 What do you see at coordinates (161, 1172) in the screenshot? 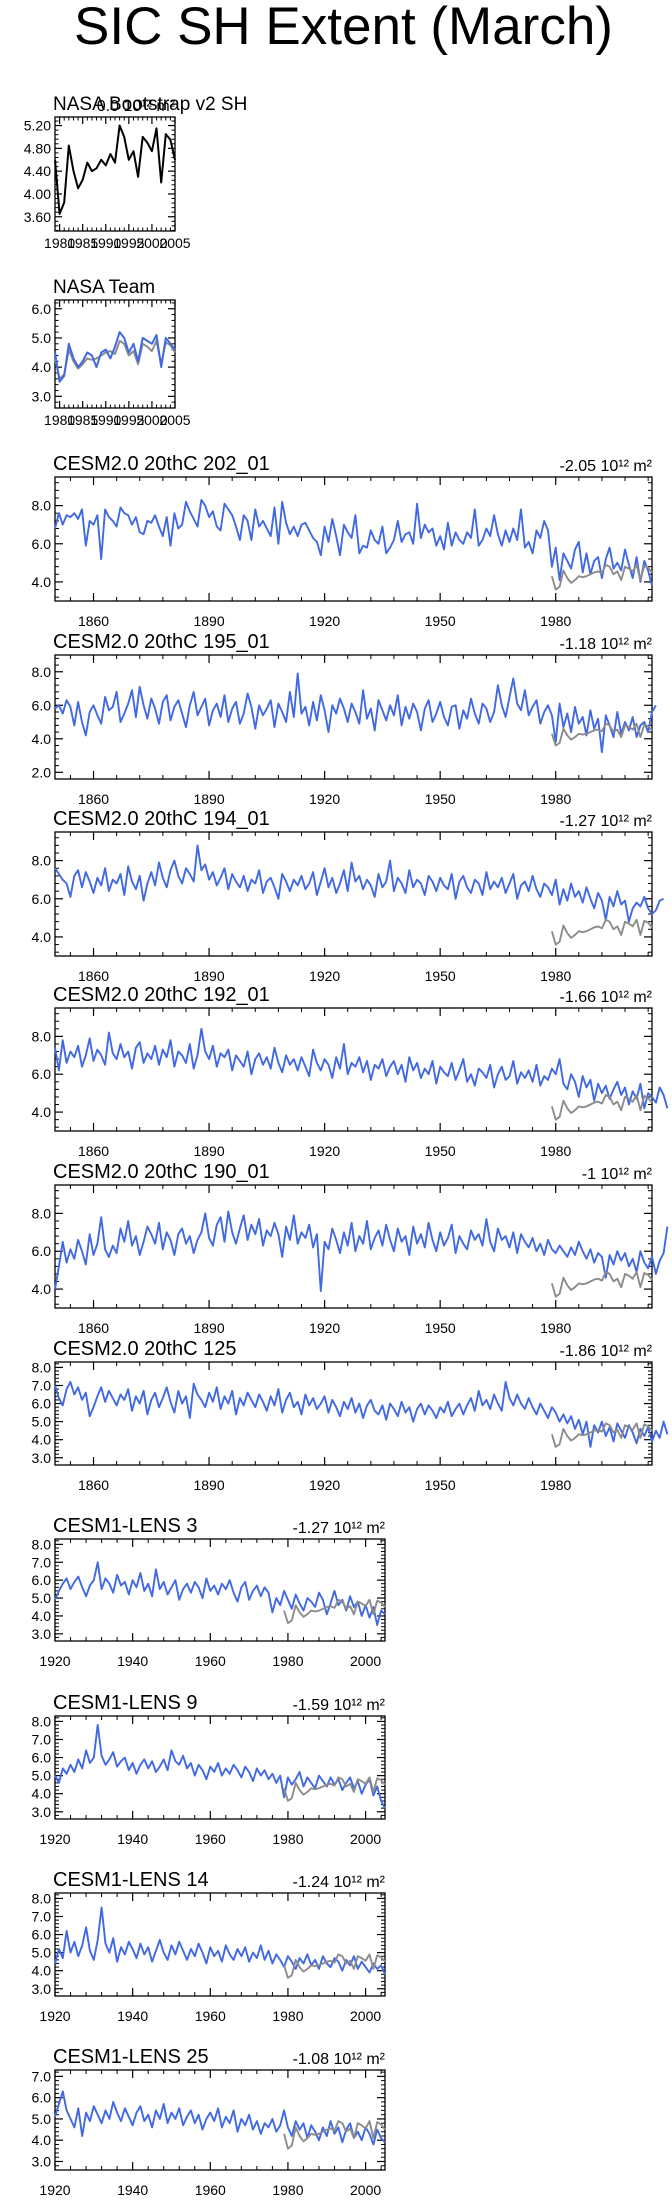
I see `chart-title: CESM2.0 20thC 190_01` at bounding box center [161, 1172].